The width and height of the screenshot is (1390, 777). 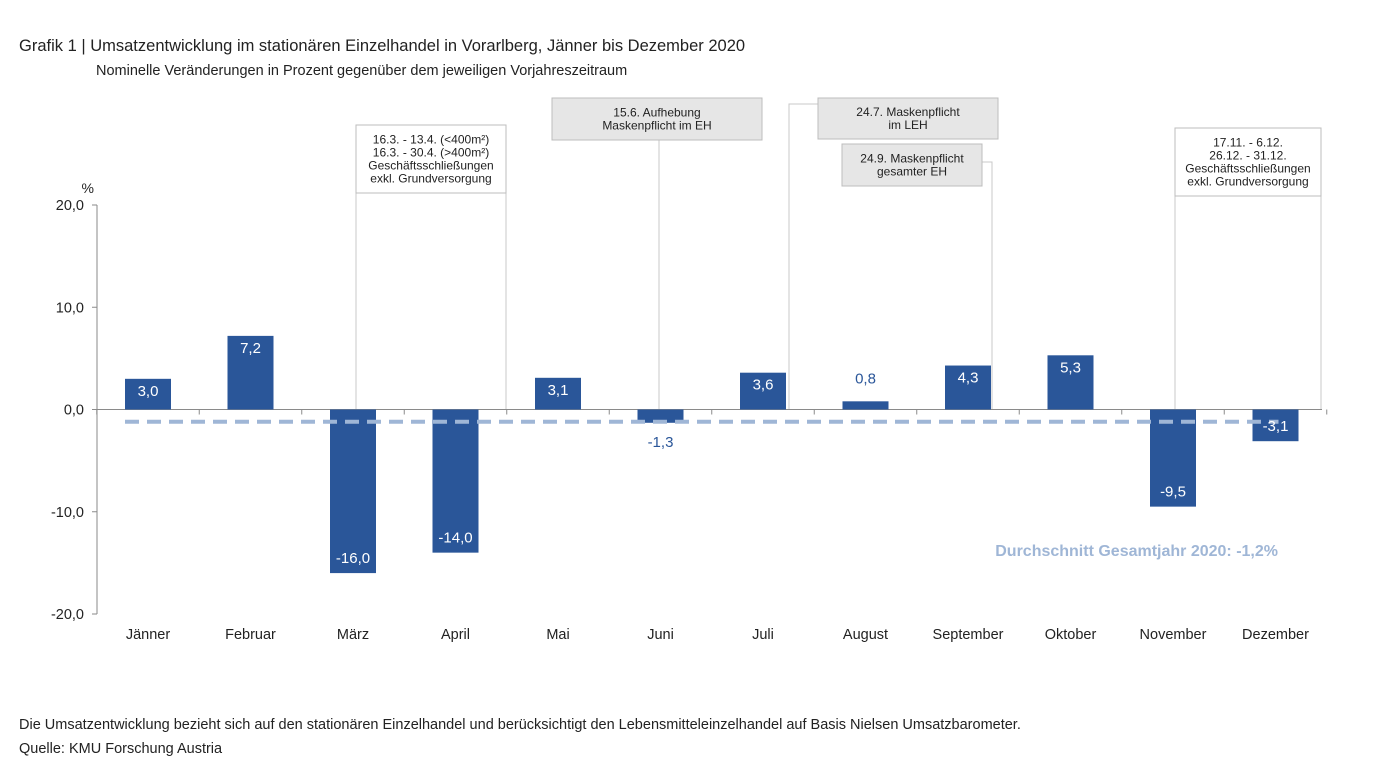 What do you see at coordinates (431, 153) in the screenshot?
I see `annotation-text: 16.3. - 30.4. (>400m²)` at bounding box center [431, 153].